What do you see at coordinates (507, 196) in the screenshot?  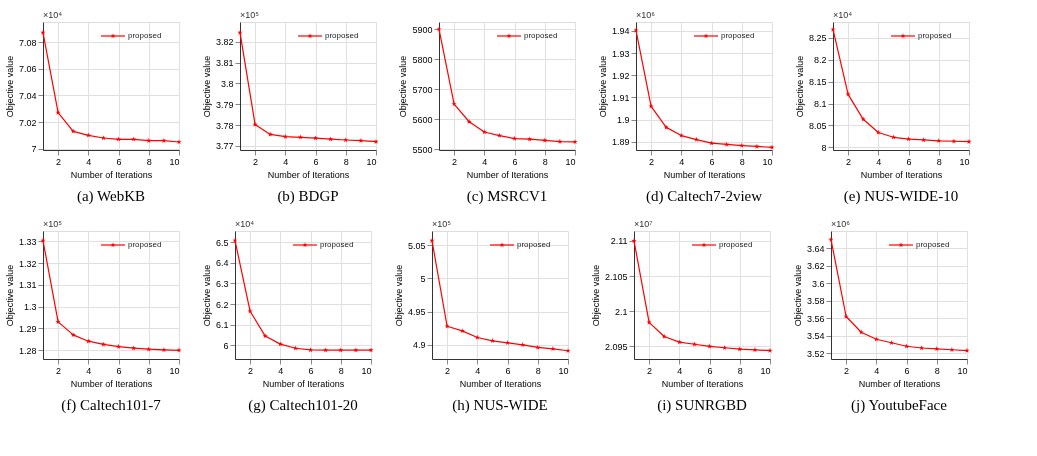 I see `text: (c) MSRCV1` at bounding box center [507, 196].